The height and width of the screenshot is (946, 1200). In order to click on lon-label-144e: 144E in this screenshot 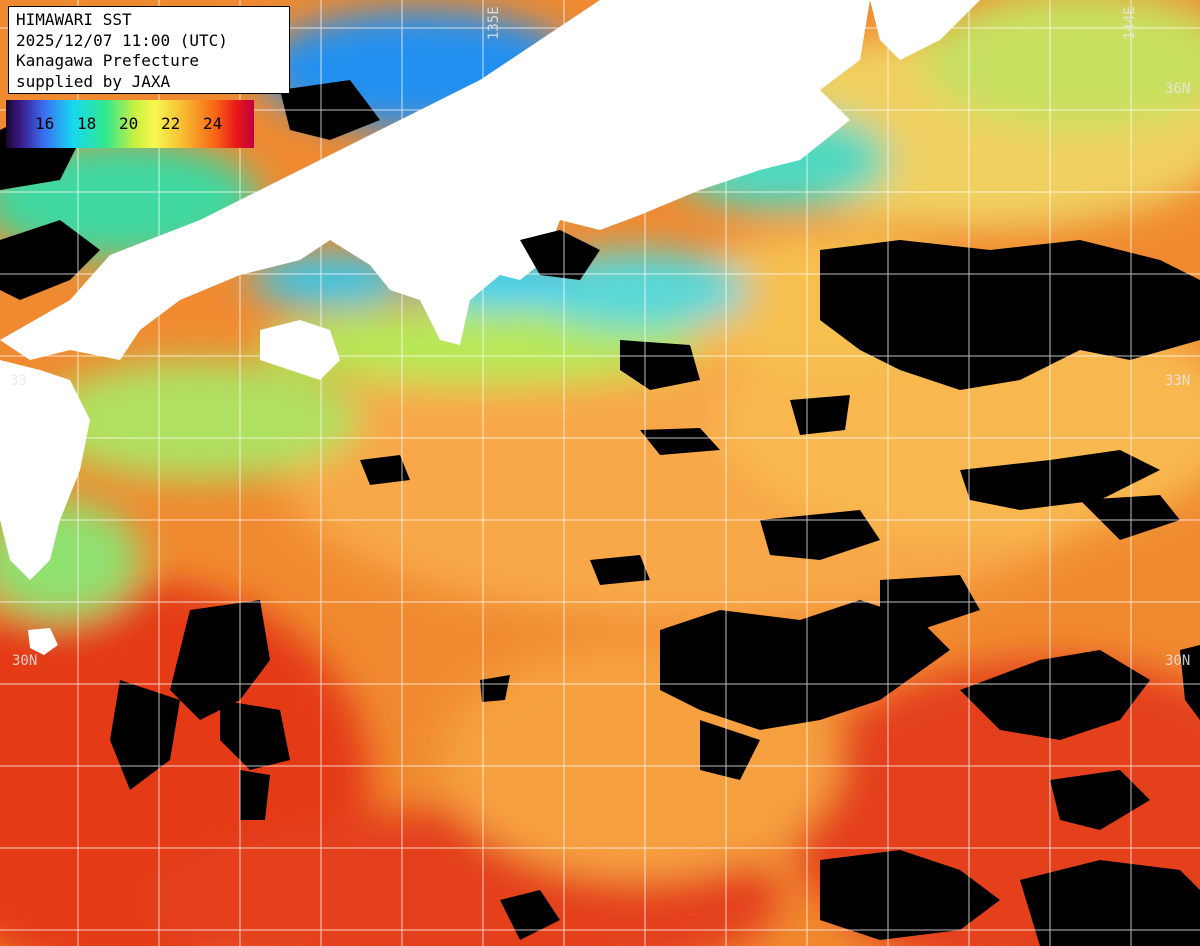, I will do `click(1130, 23)`.